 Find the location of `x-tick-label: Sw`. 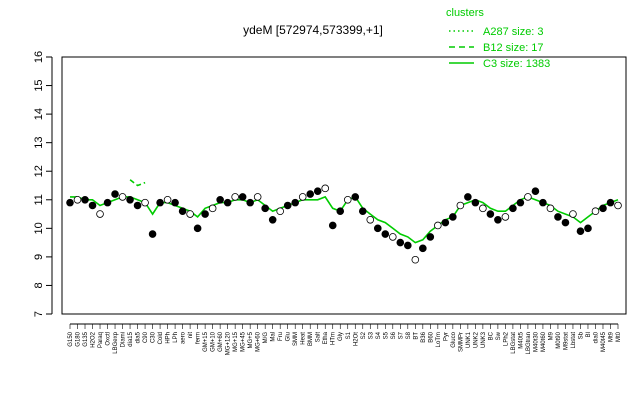

x-tick-label: Sw is located at coordinates (499, 335).